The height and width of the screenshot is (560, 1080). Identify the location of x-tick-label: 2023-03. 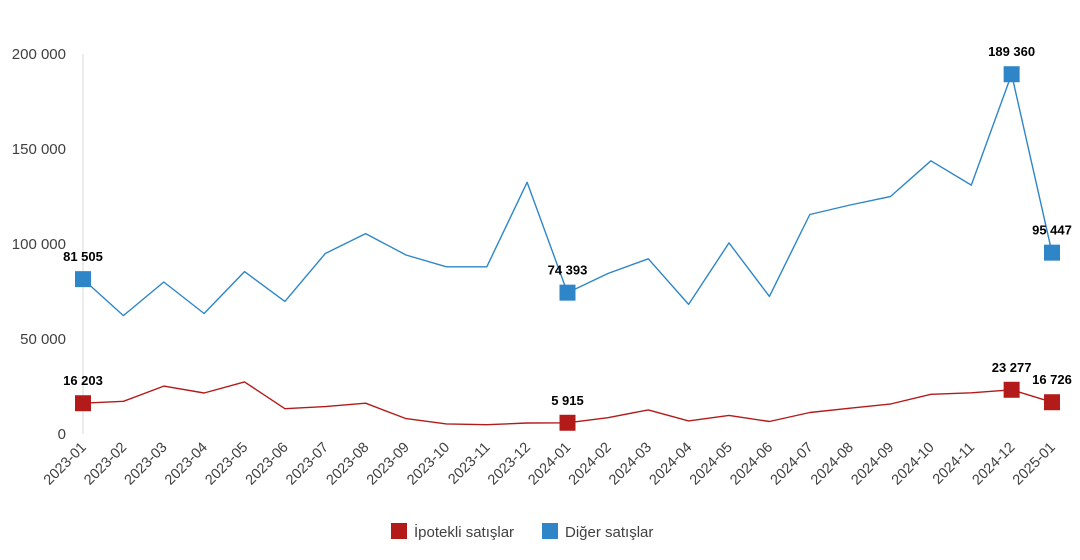
(146, 464).